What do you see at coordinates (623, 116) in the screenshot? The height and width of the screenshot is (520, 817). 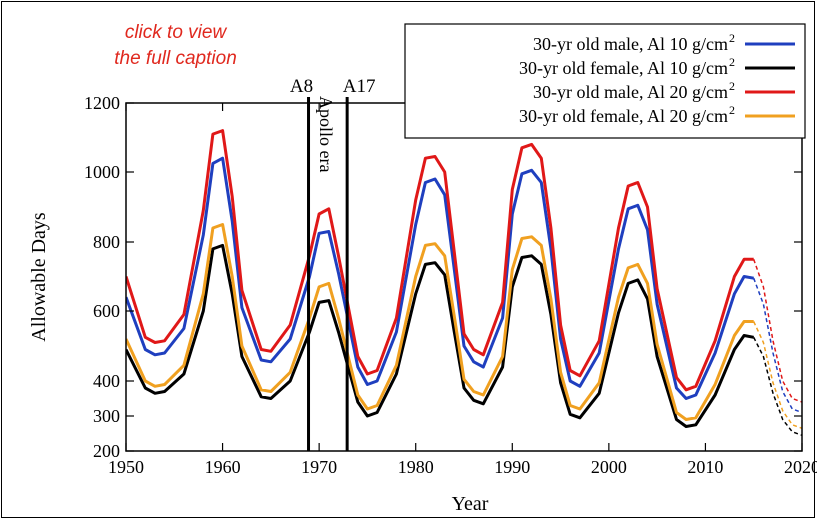 I see `legend-label-4: 30-yr old female, Al 20 g/cm` at bounding box center [623, 116].